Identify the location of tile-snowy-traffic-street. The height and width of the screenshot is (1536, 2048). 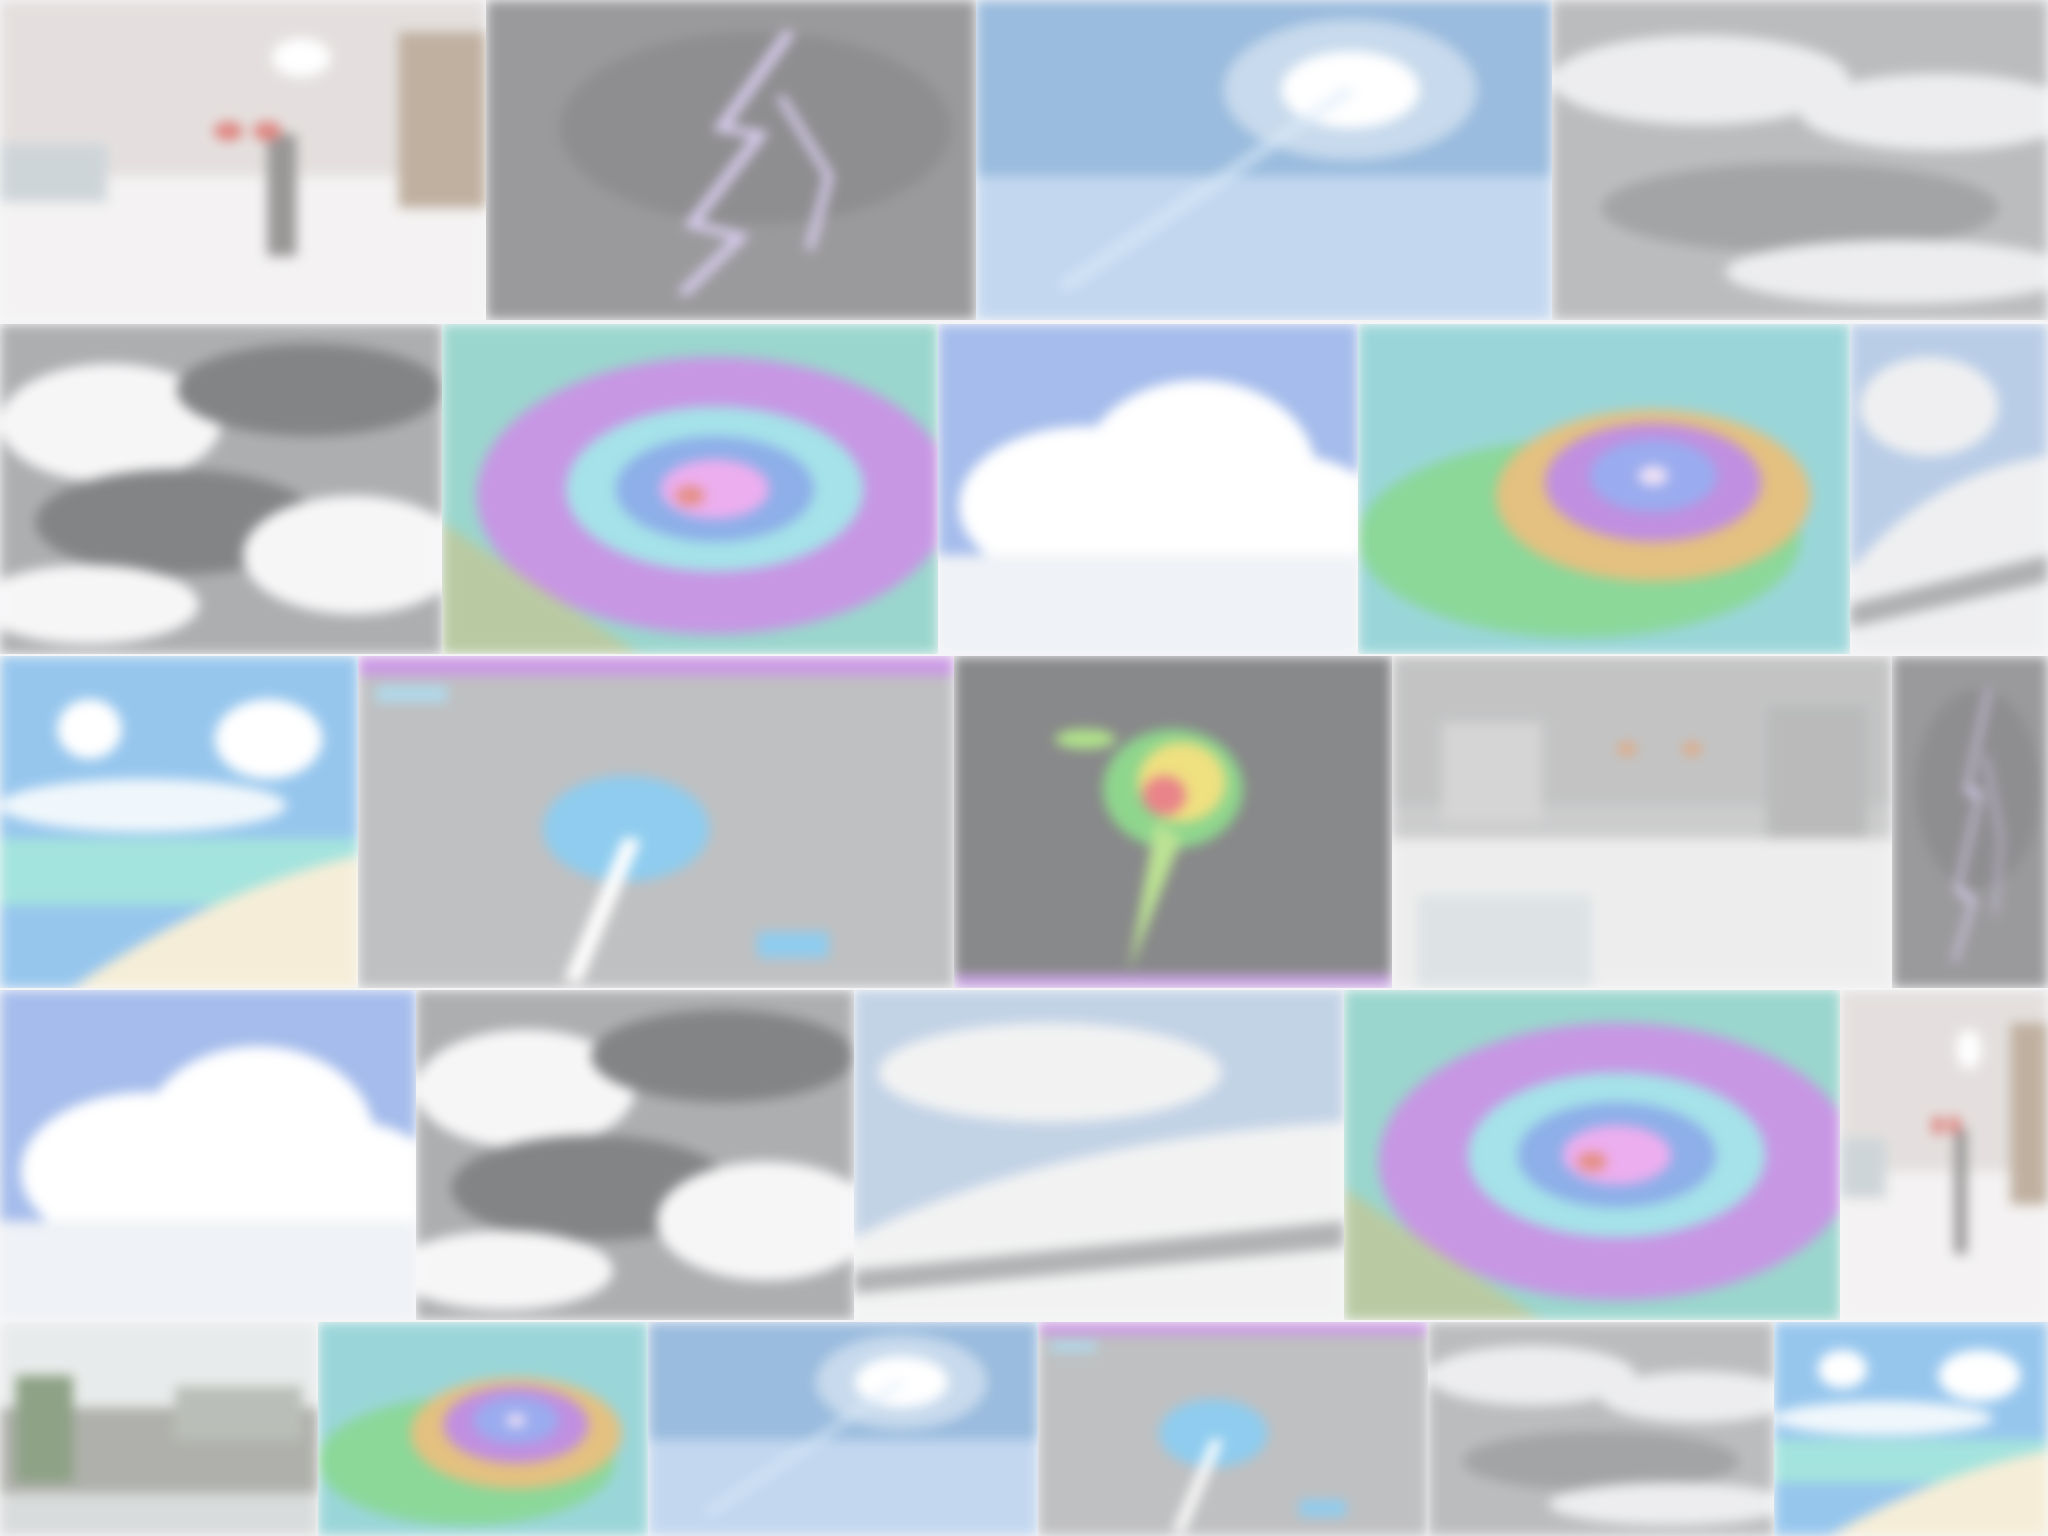
(1642, 822).